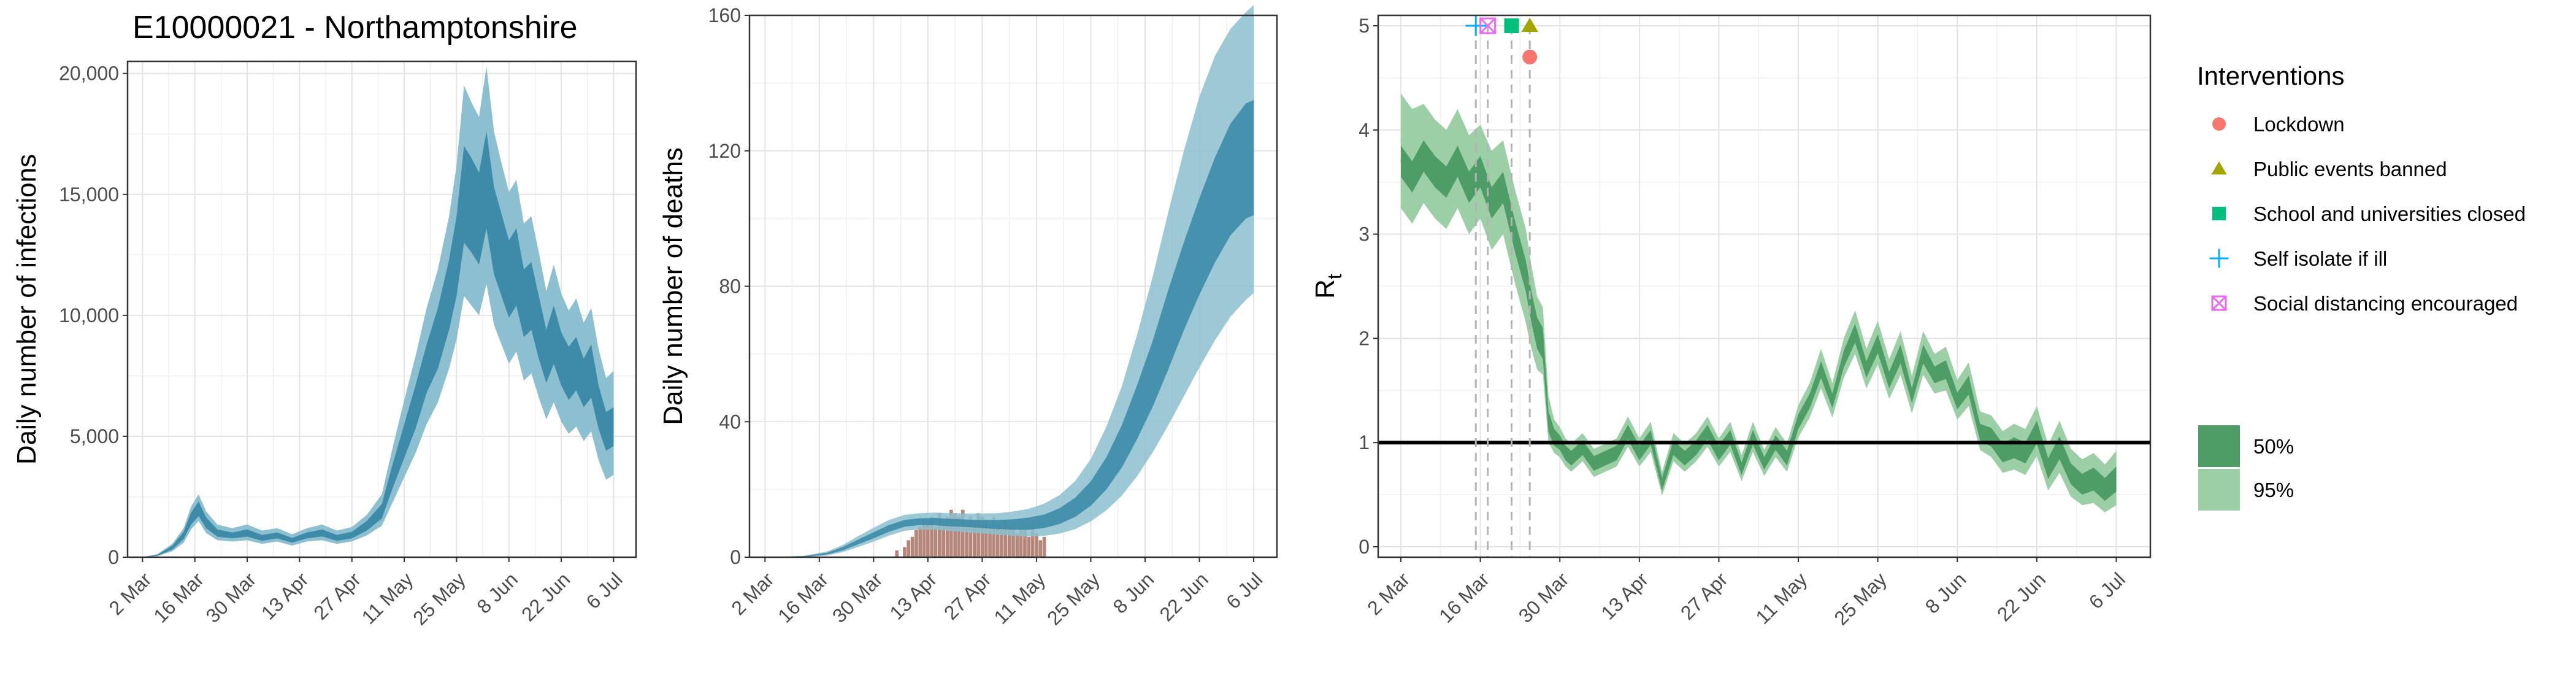 The image size is (2576, 683). What do you see at coordinates (94, 436) in the screenshot?
I see `infections-y-tick-label: 5,000` at bounding box center [94, 436].